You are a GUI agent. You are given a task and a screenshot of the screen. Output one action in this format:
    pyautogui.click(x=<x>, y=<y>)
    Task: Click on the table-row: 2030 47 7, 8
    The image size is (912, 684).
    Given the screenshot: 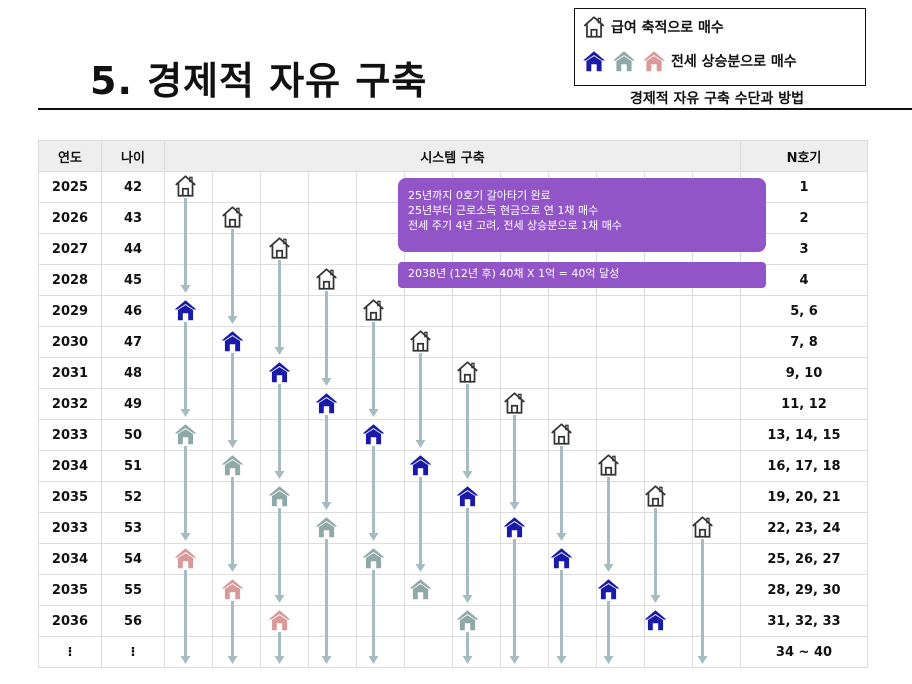 What is the action you would take?
    pyautogui.click(x=453, y=342)
    